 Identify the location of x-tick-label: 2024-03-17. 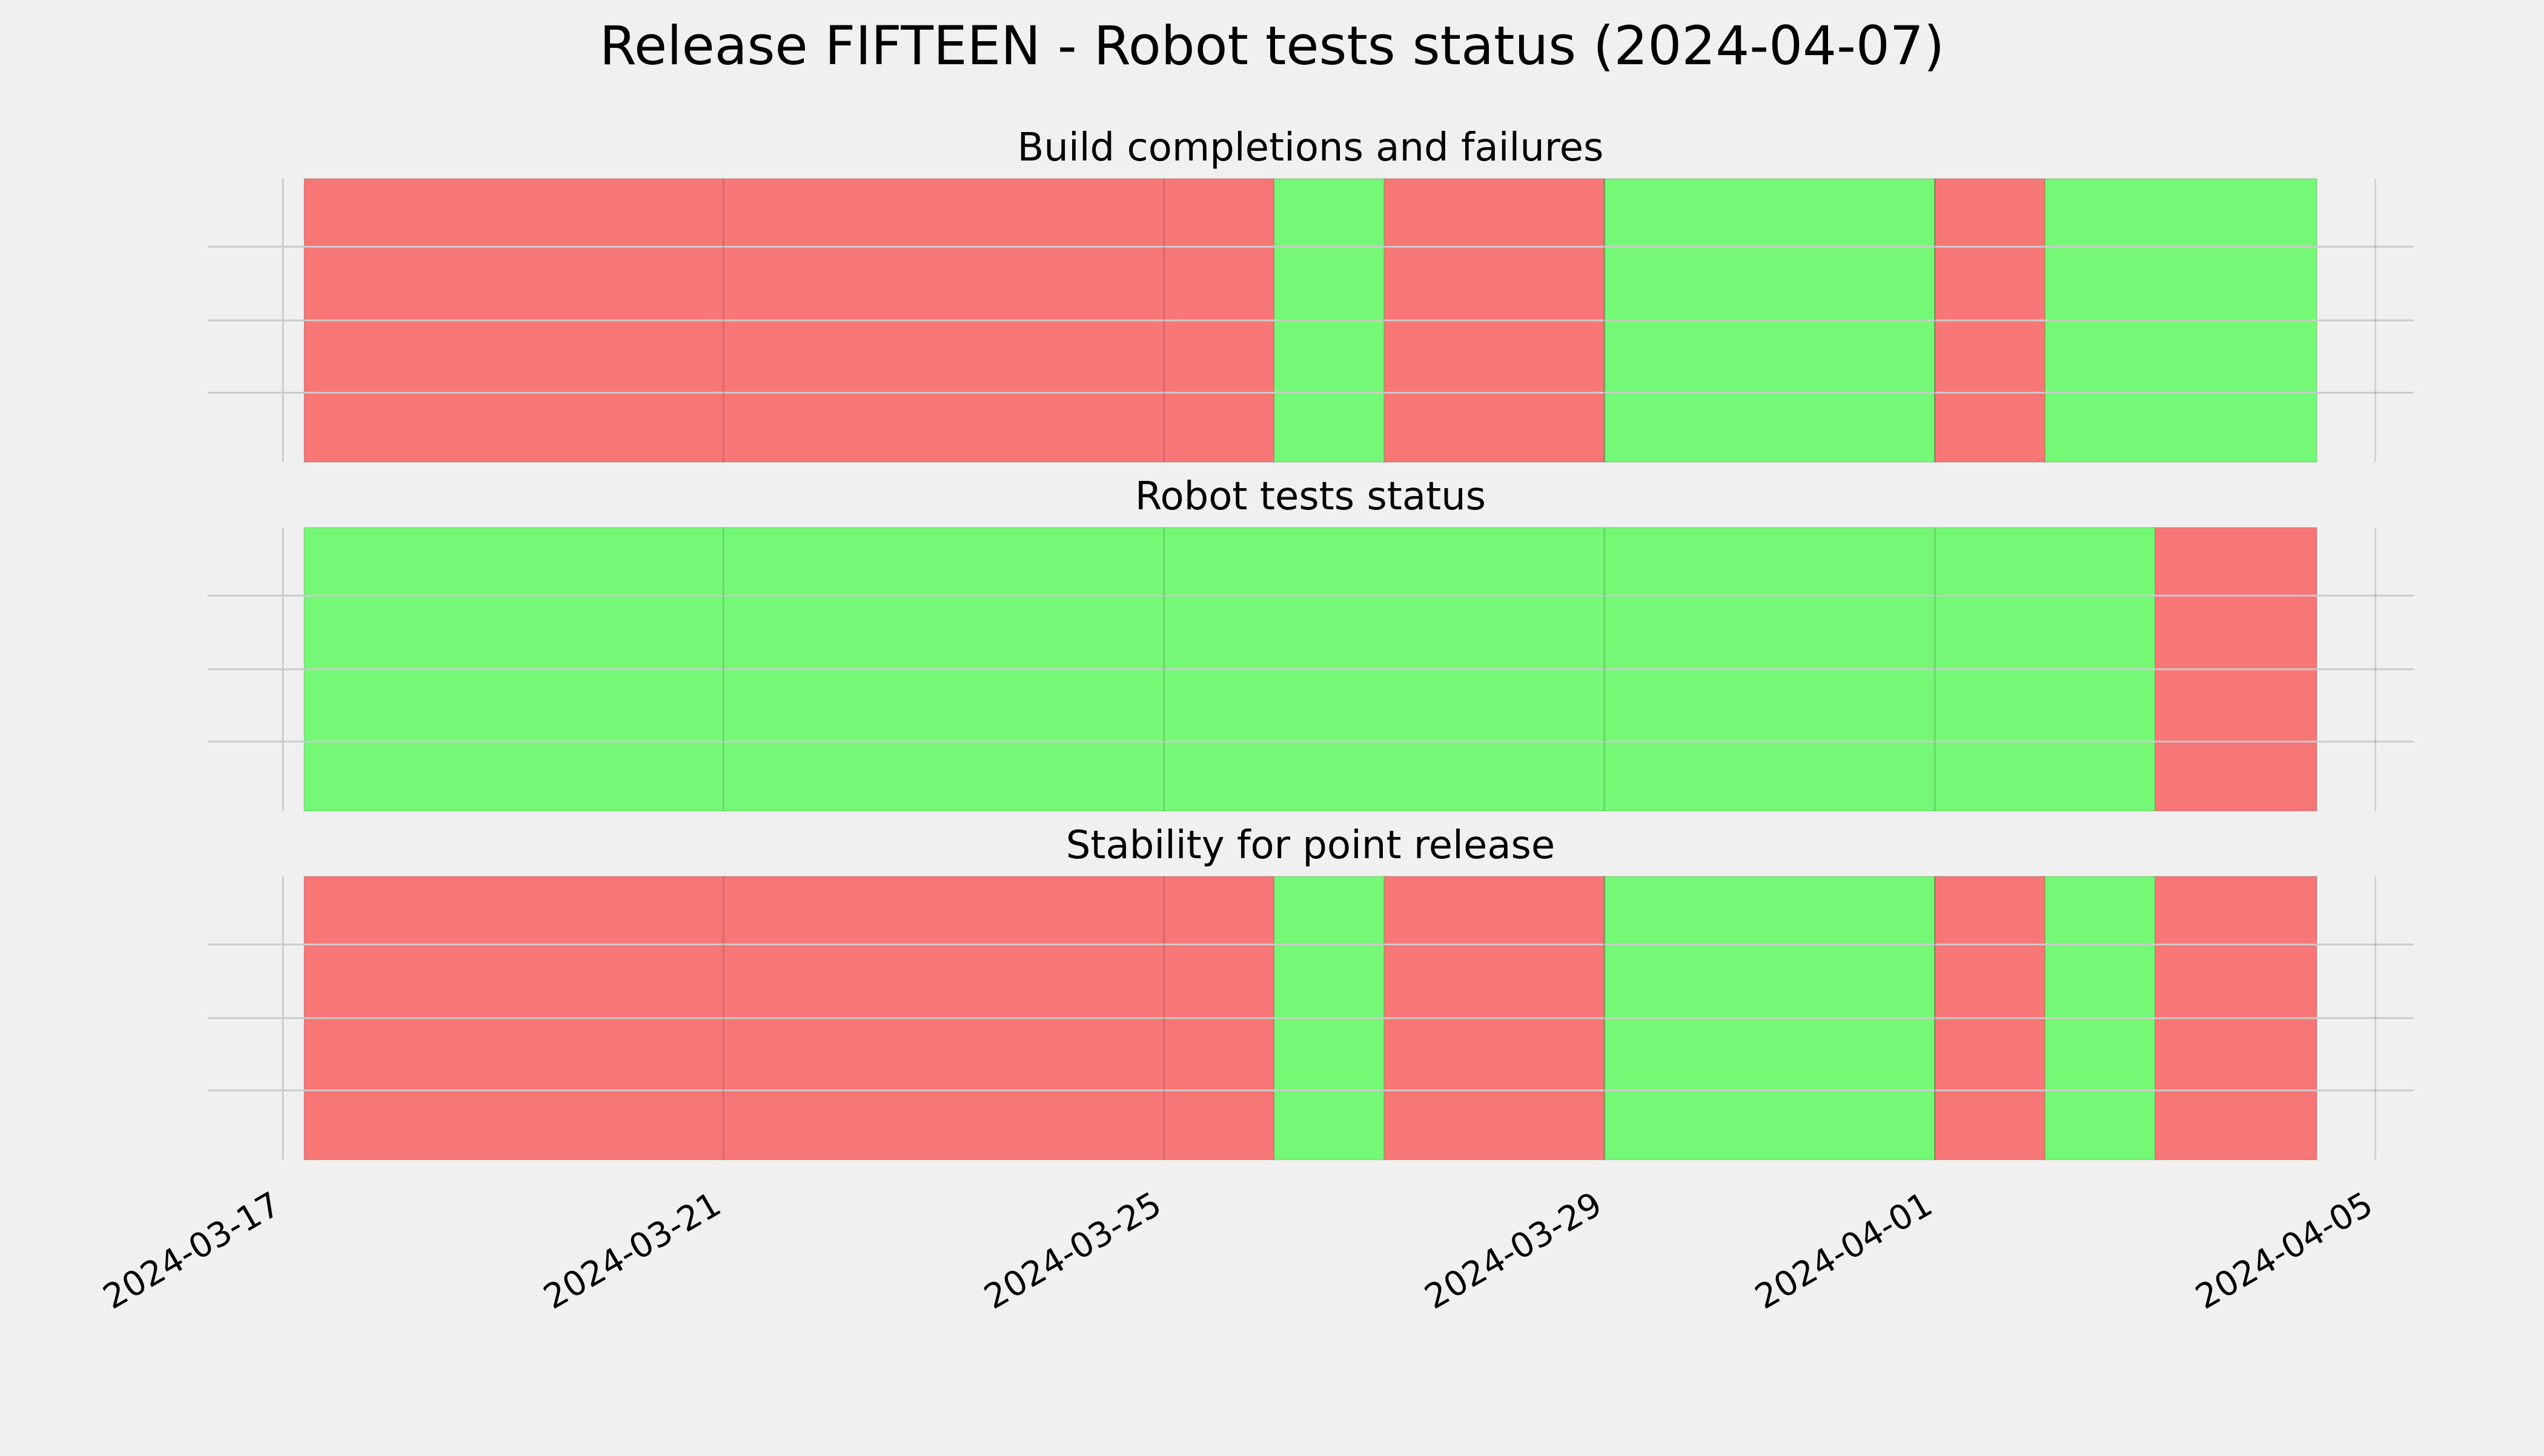
(192, 1251).